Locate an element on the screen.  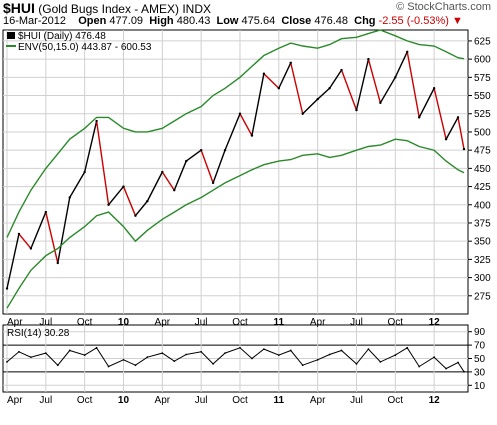
price-y-tick-label: 350 is located at coordinates (482, 242).